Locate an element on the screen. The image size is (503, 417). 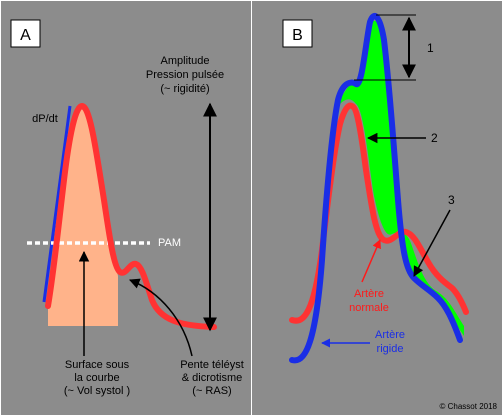
surface-label-line2: la courbe is located at coordinates (96, 378).